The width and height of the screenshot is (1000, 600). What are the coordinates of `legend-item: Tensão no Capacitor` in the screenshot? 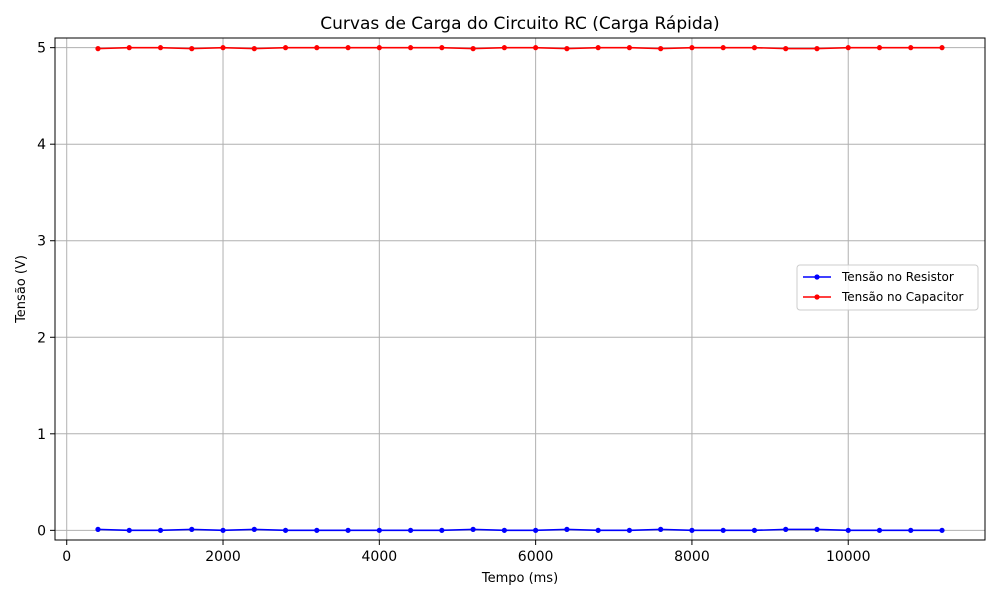 It's located at (883, 297).